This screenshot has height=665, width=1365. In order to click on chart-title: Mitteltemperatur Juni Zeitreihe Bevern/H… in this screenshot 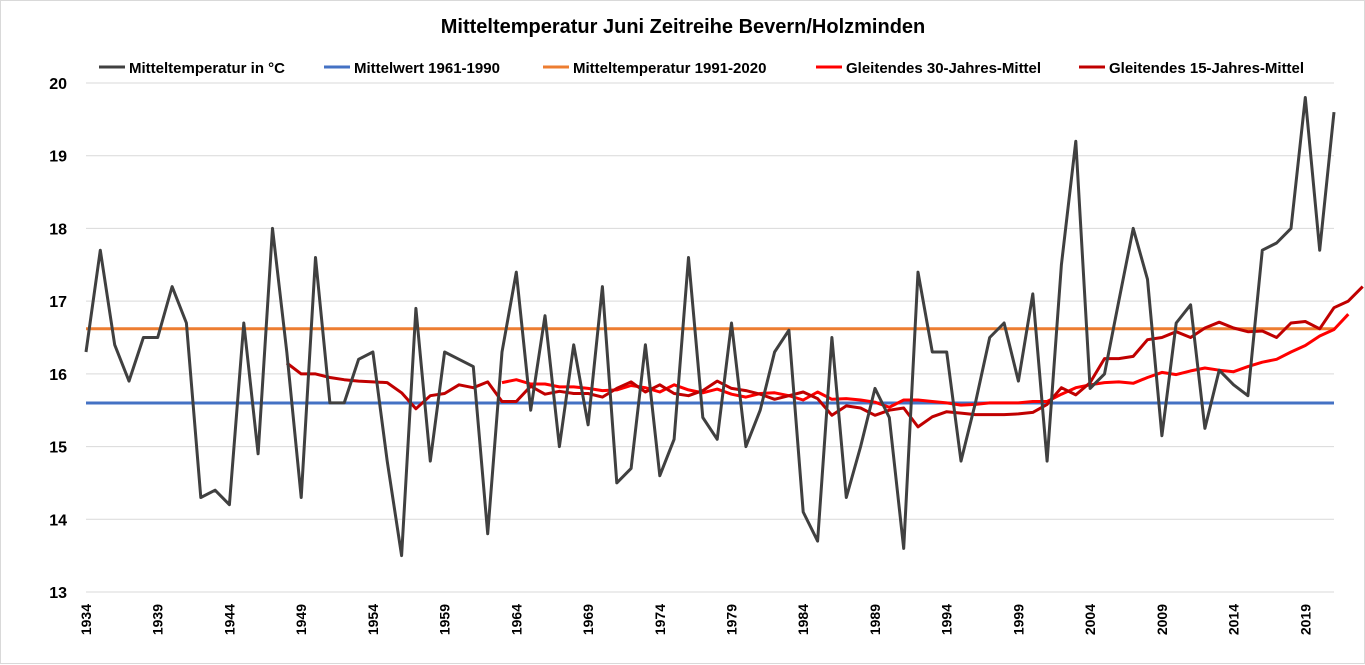, I will do `click(683, 27)`.